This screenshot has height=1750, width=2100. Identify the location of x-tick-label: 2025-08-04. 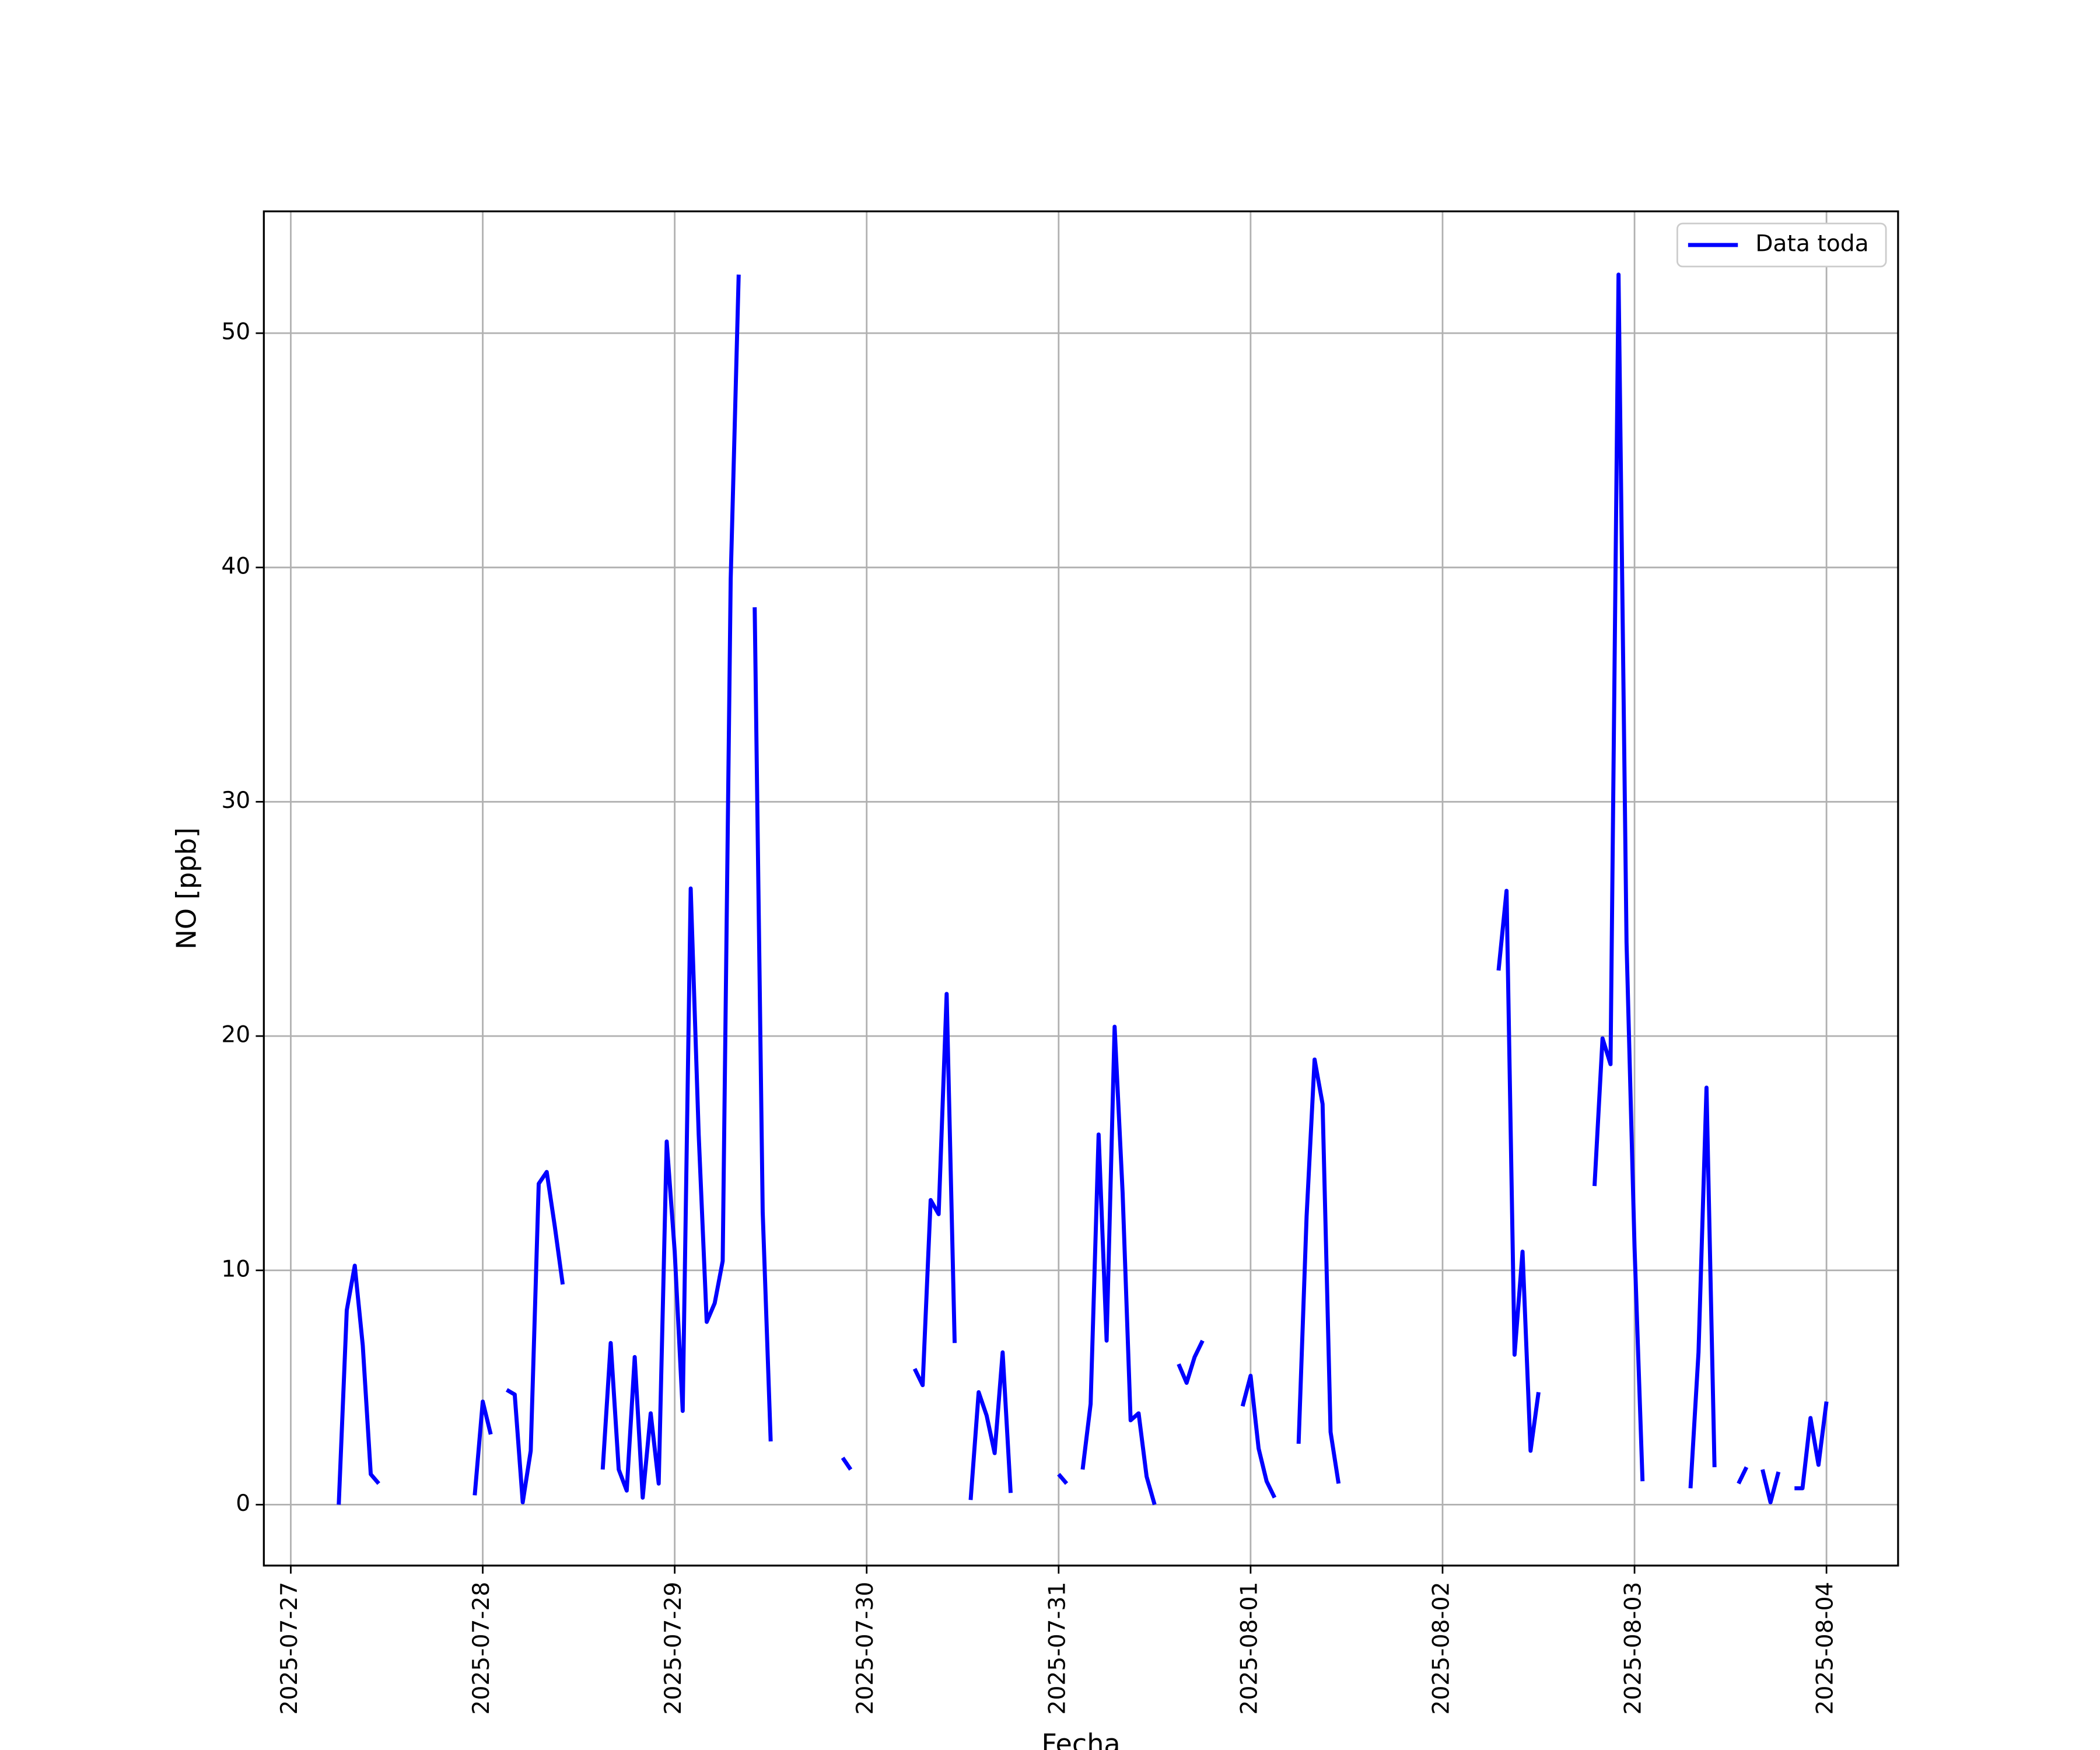
(1825, 1648).